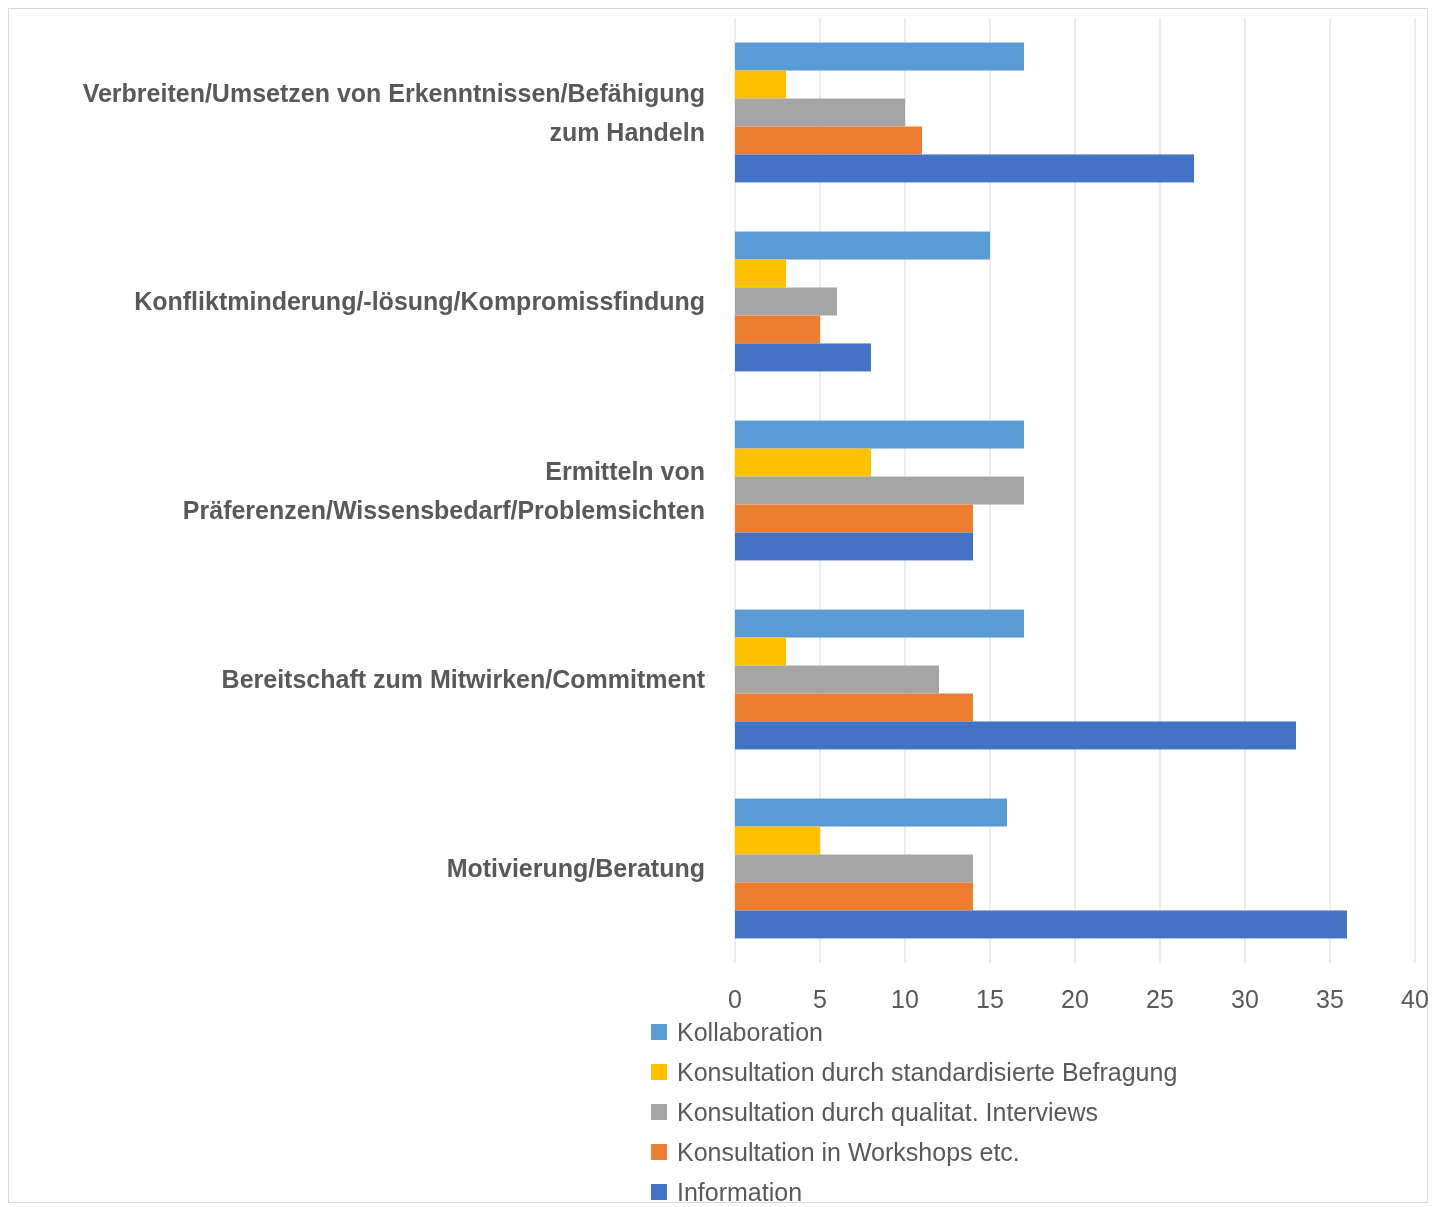 The height and width of the screenshot is (1207, 1447). Describe the element at coordinates (575, 868) in the screenshot. I see `y-tick-label: Motivierung/Beratung` at that location.